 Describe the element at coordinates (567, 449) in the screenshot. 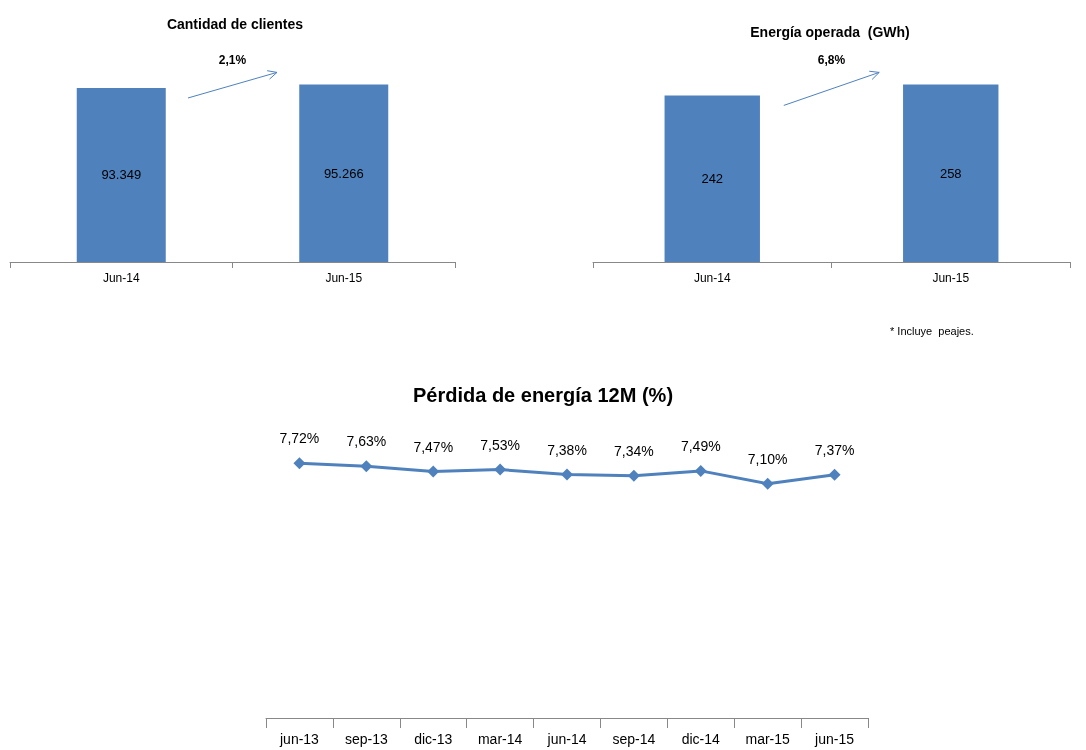

I see `data-label: 7,38%` at that location.